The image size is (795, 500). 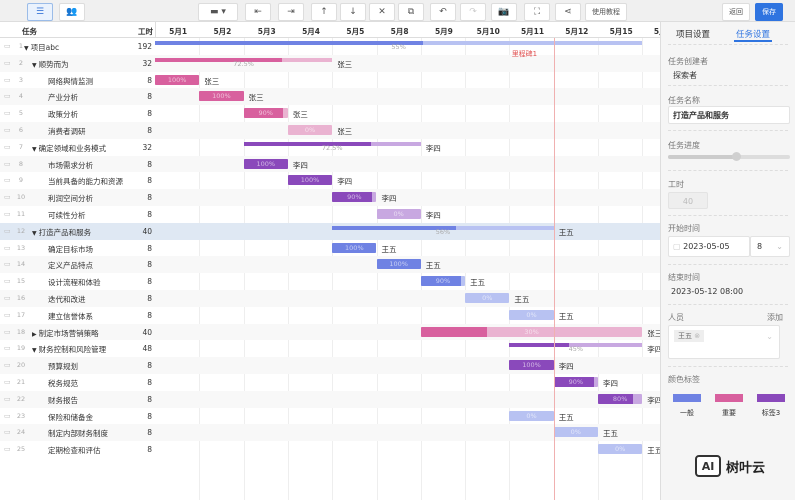 I want to click on task-name: 产业分析, so click(x=63, y=97).